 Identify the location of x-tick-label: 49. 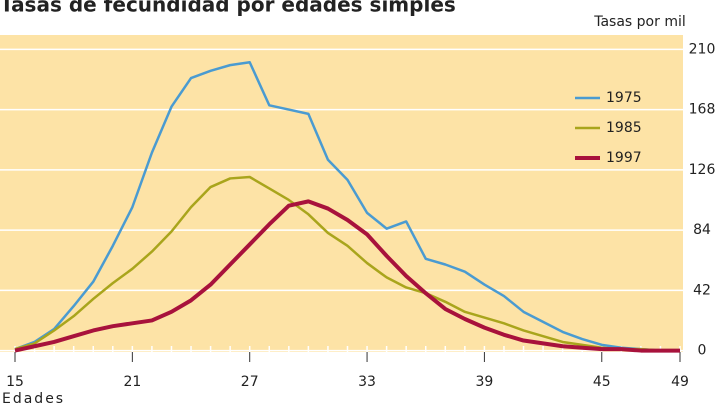
(680, 382).